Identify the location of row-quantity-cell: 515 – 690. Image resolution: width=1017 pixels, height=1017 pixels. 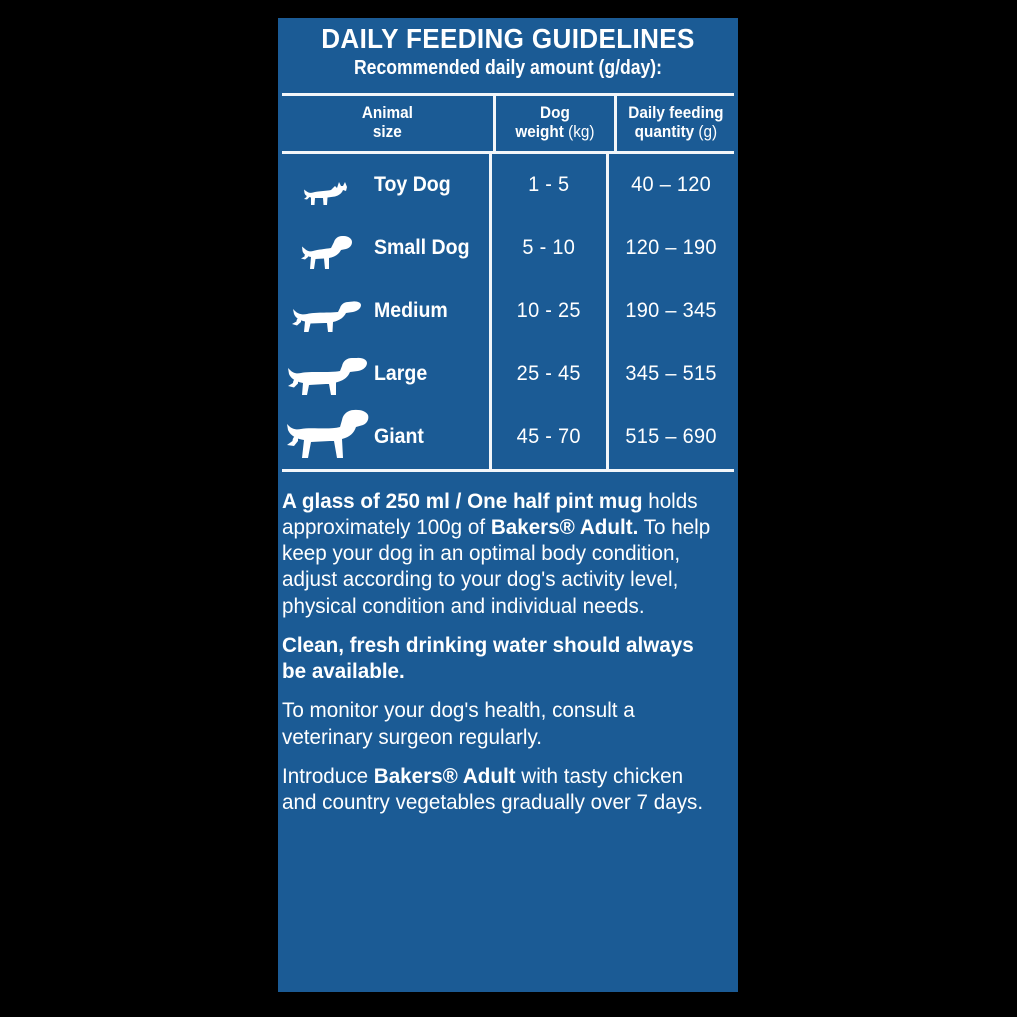
(670, 437).